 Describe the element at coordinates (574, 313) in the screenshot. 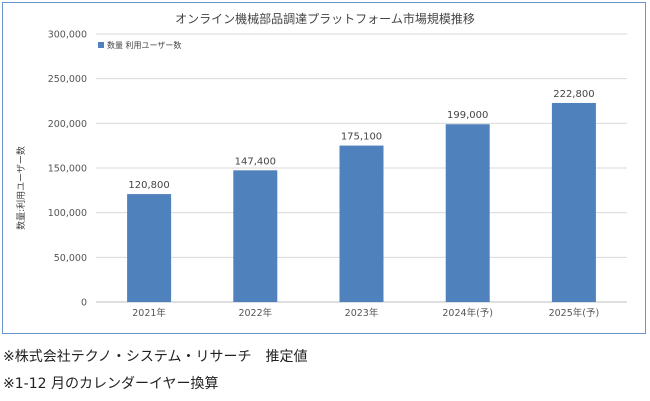

I see `x-tick-label: 2025年(予)` at that location.